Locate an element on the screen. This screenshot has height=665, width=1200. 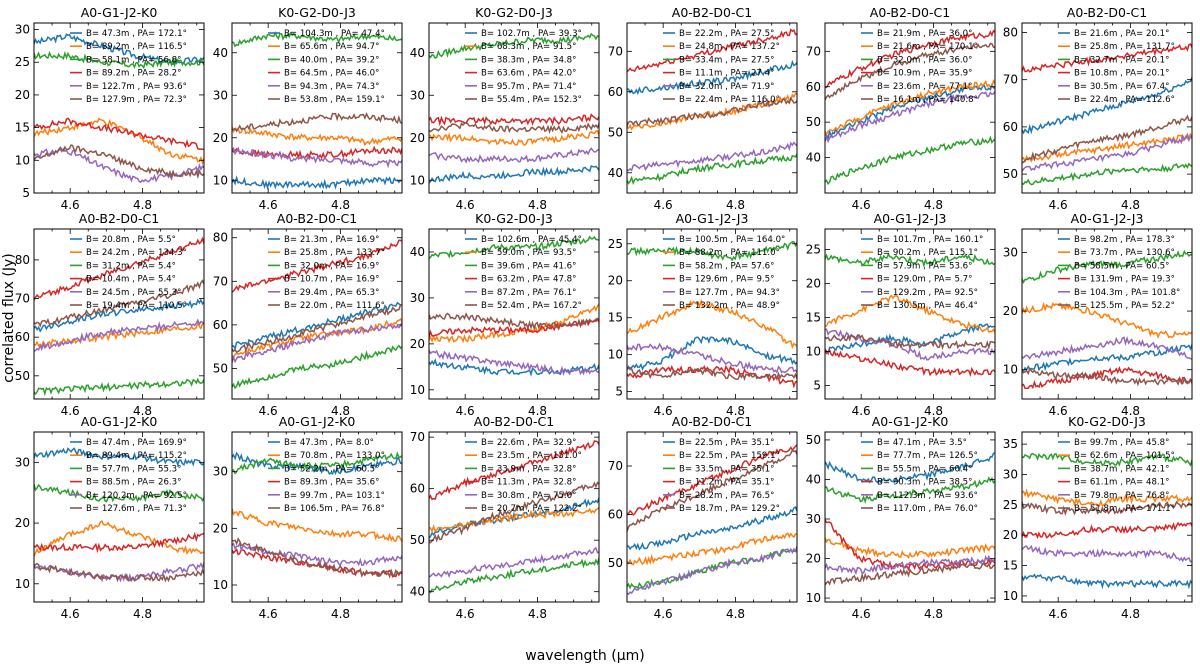
legend-entry: B= 30.8m , PA= 75.0° is located at coordinates (528, 496).